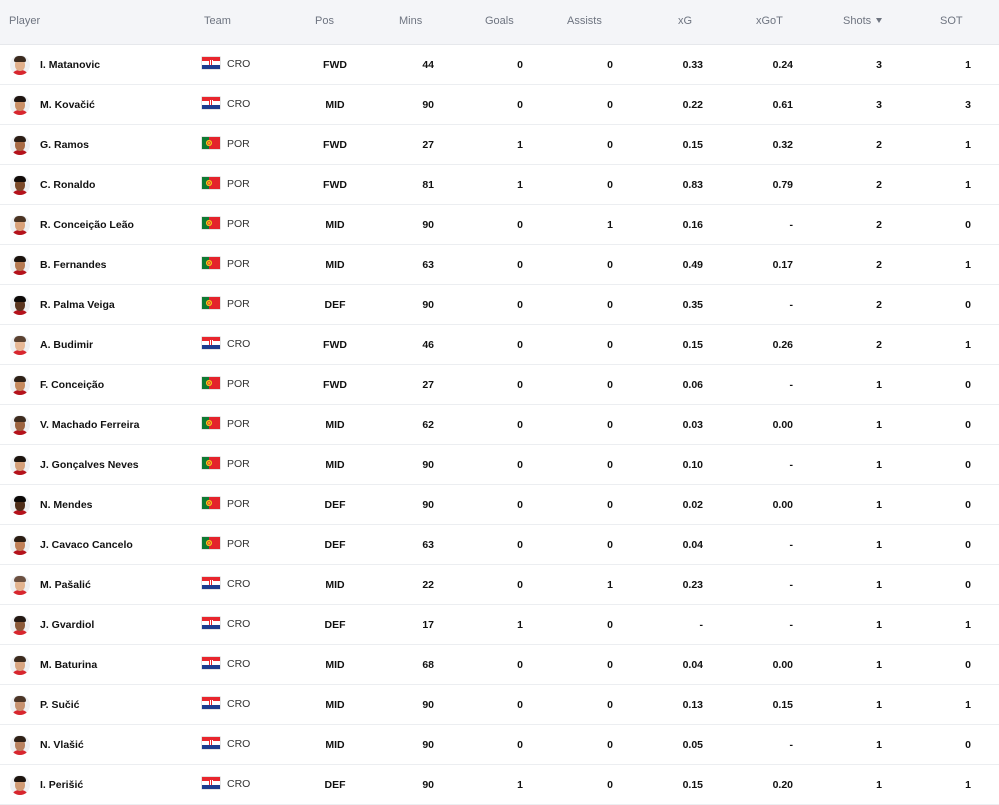  Describe the element at coordinates (499, 225) in the screenshot. I see `table-row: R. Conceição Leão POR MID 90 0 1 0.16 - 2 0` at that location.